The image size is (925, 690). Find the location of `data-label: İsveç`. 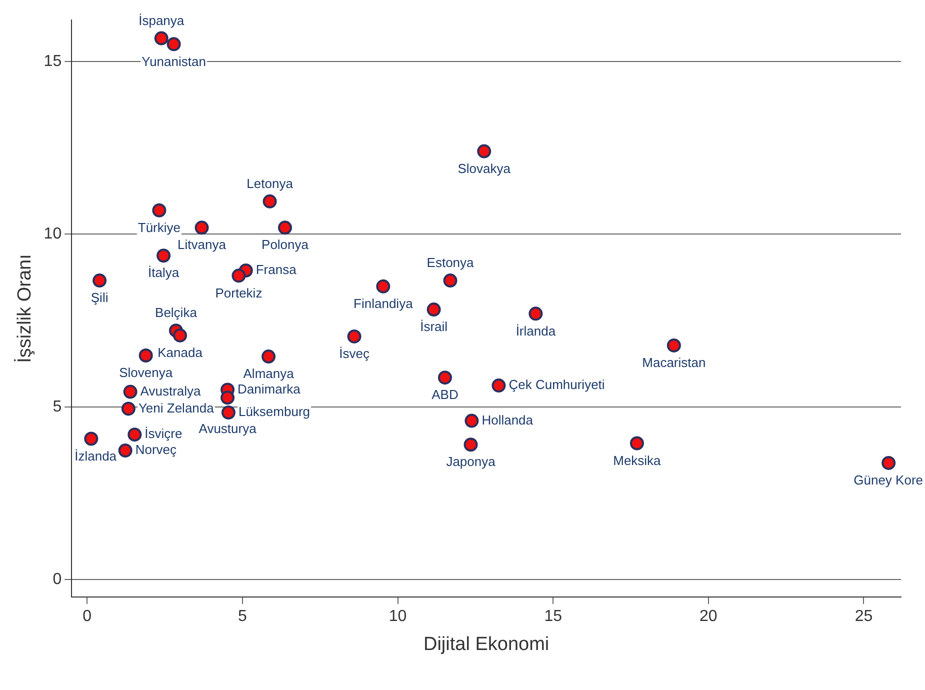

data-label: İsveç is located at coordinates (354, 354).